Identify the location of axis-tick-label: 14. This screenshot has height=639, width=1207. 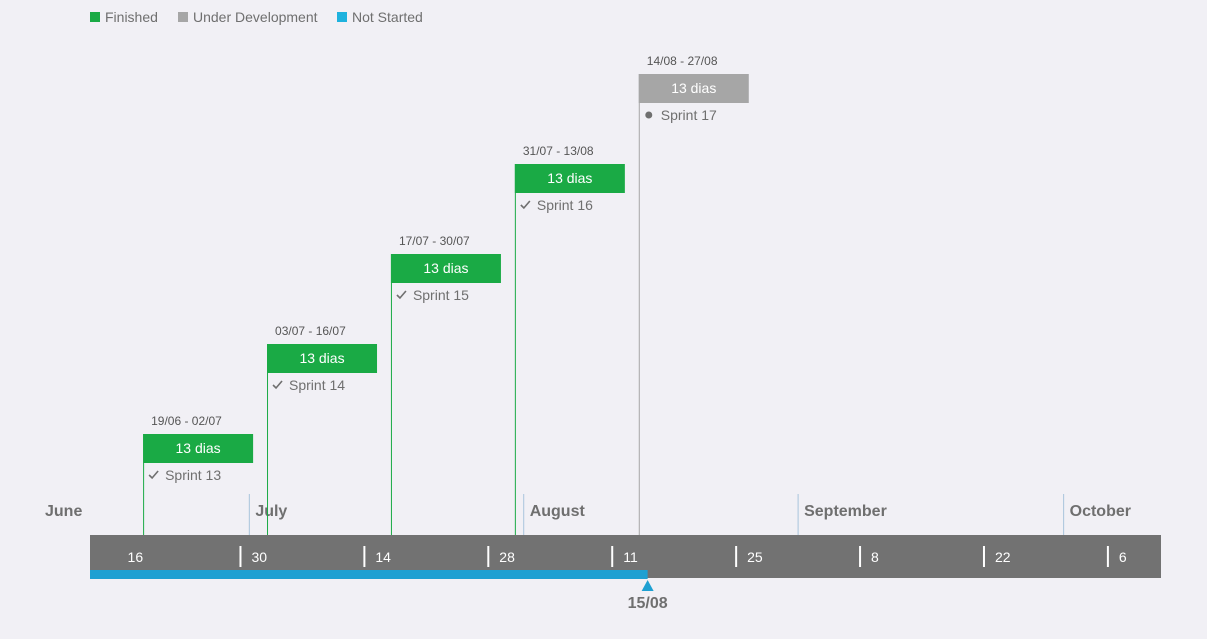
(383, 557).